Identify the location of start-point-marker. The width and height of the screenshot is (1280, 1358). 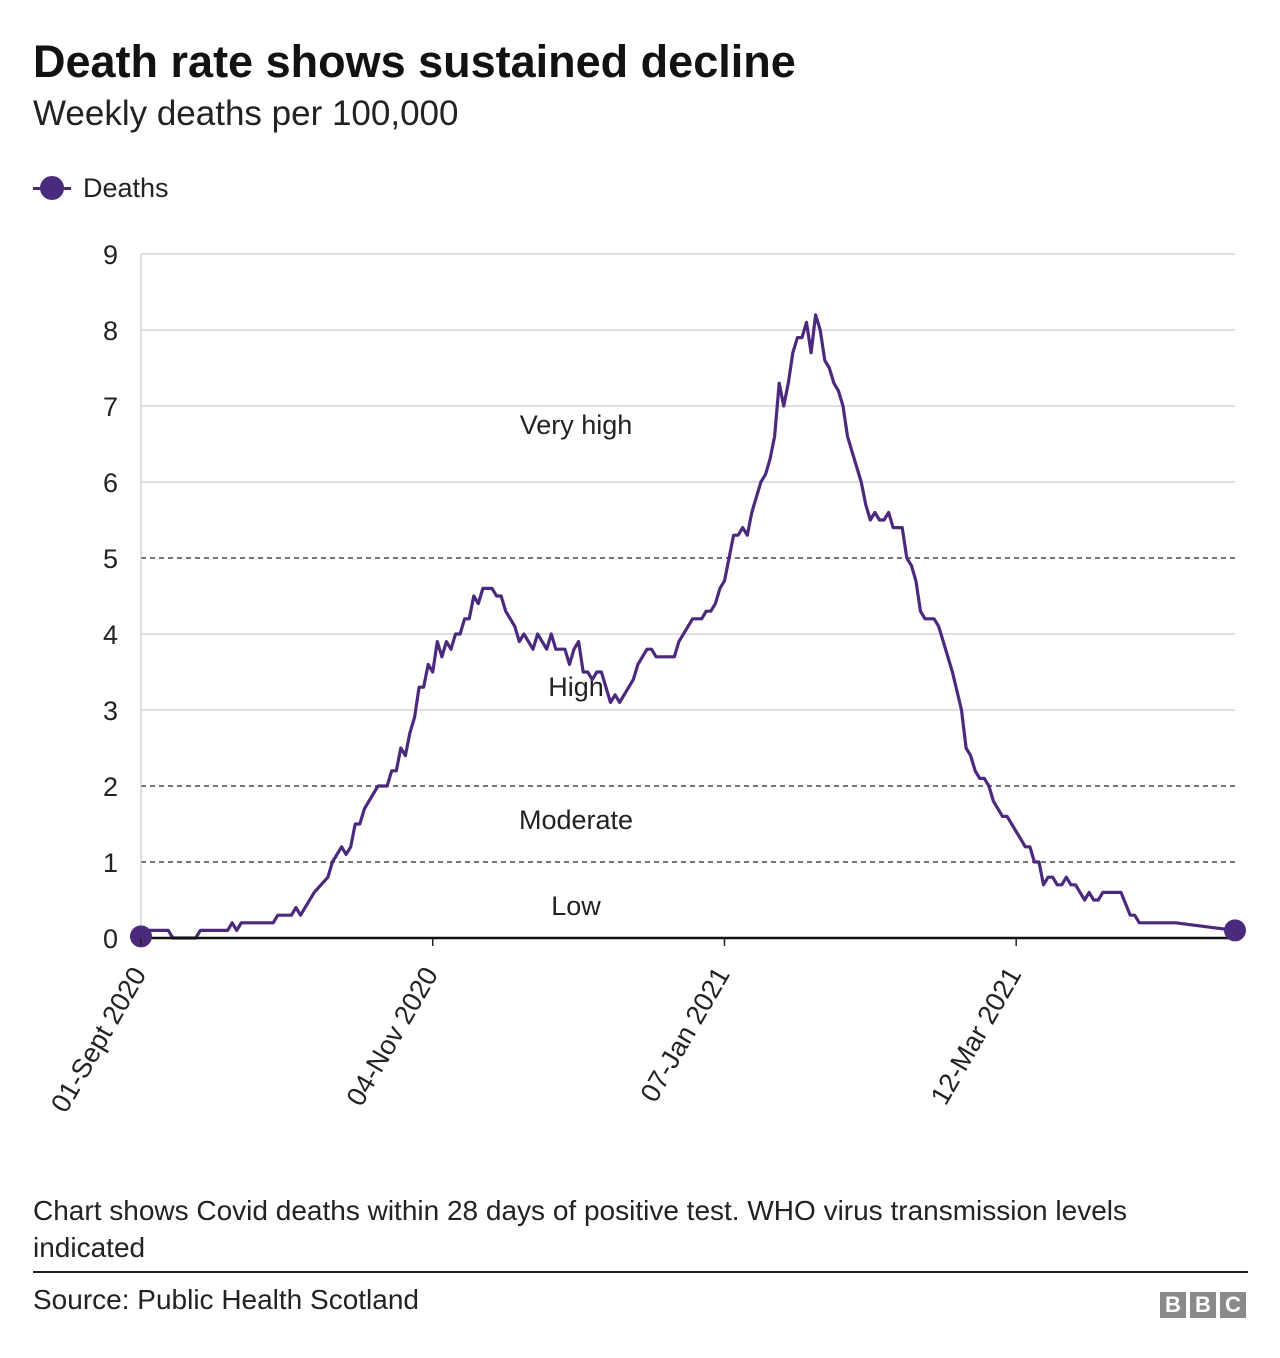
(141, 936).